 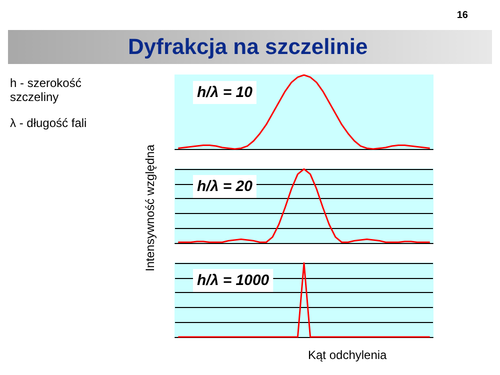 What do you see at coordinates (150, 208) in the screenshot?
I see `y-axis-title: Intensywność względna` at bounding box center [150, 208].